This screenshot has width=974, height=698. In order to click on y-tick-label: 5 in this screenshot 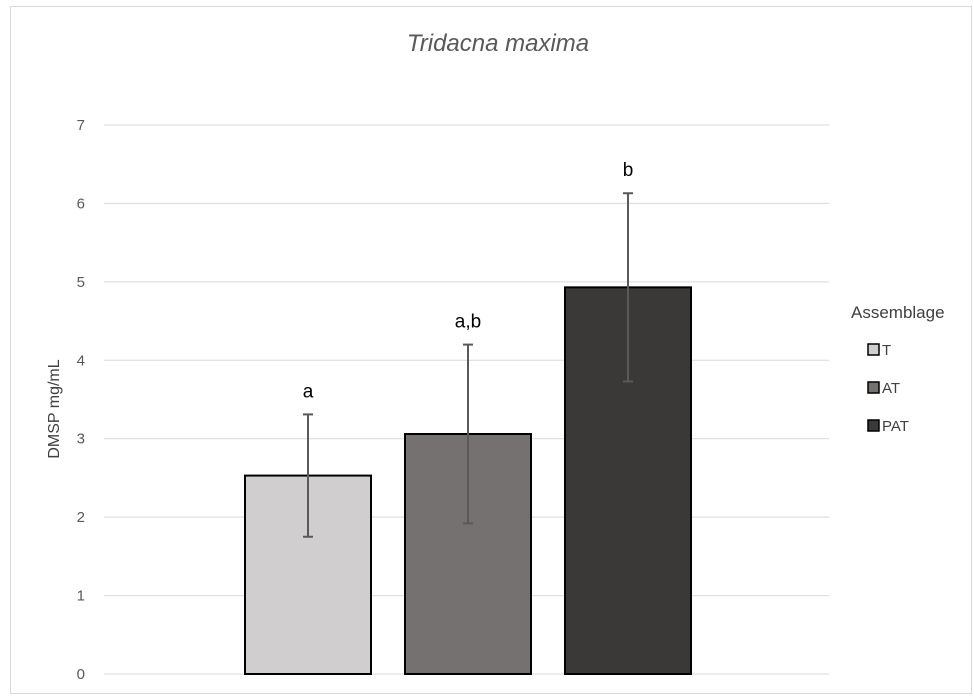, I will do `click(81, 282)`.